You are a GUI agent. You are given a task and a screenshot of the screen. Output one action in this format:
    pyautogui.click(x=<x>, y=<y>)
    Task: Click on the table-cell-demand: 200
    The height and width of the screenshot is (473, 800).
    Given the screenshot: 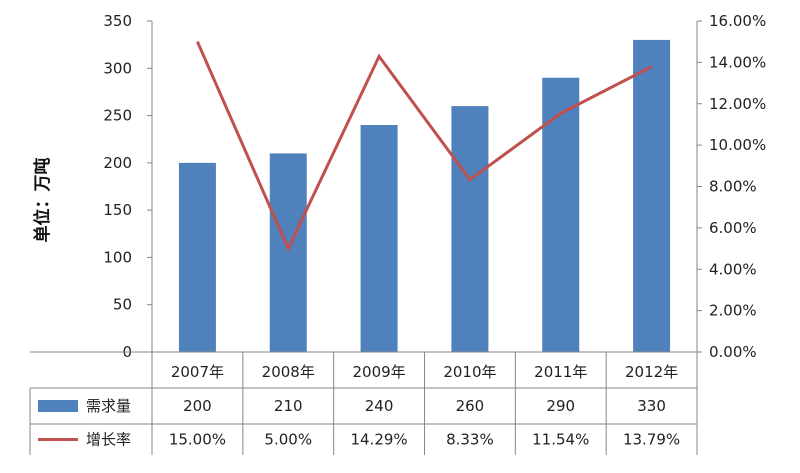 What is the action you would take?
    pyautogui.click(x=197, y=406)
    